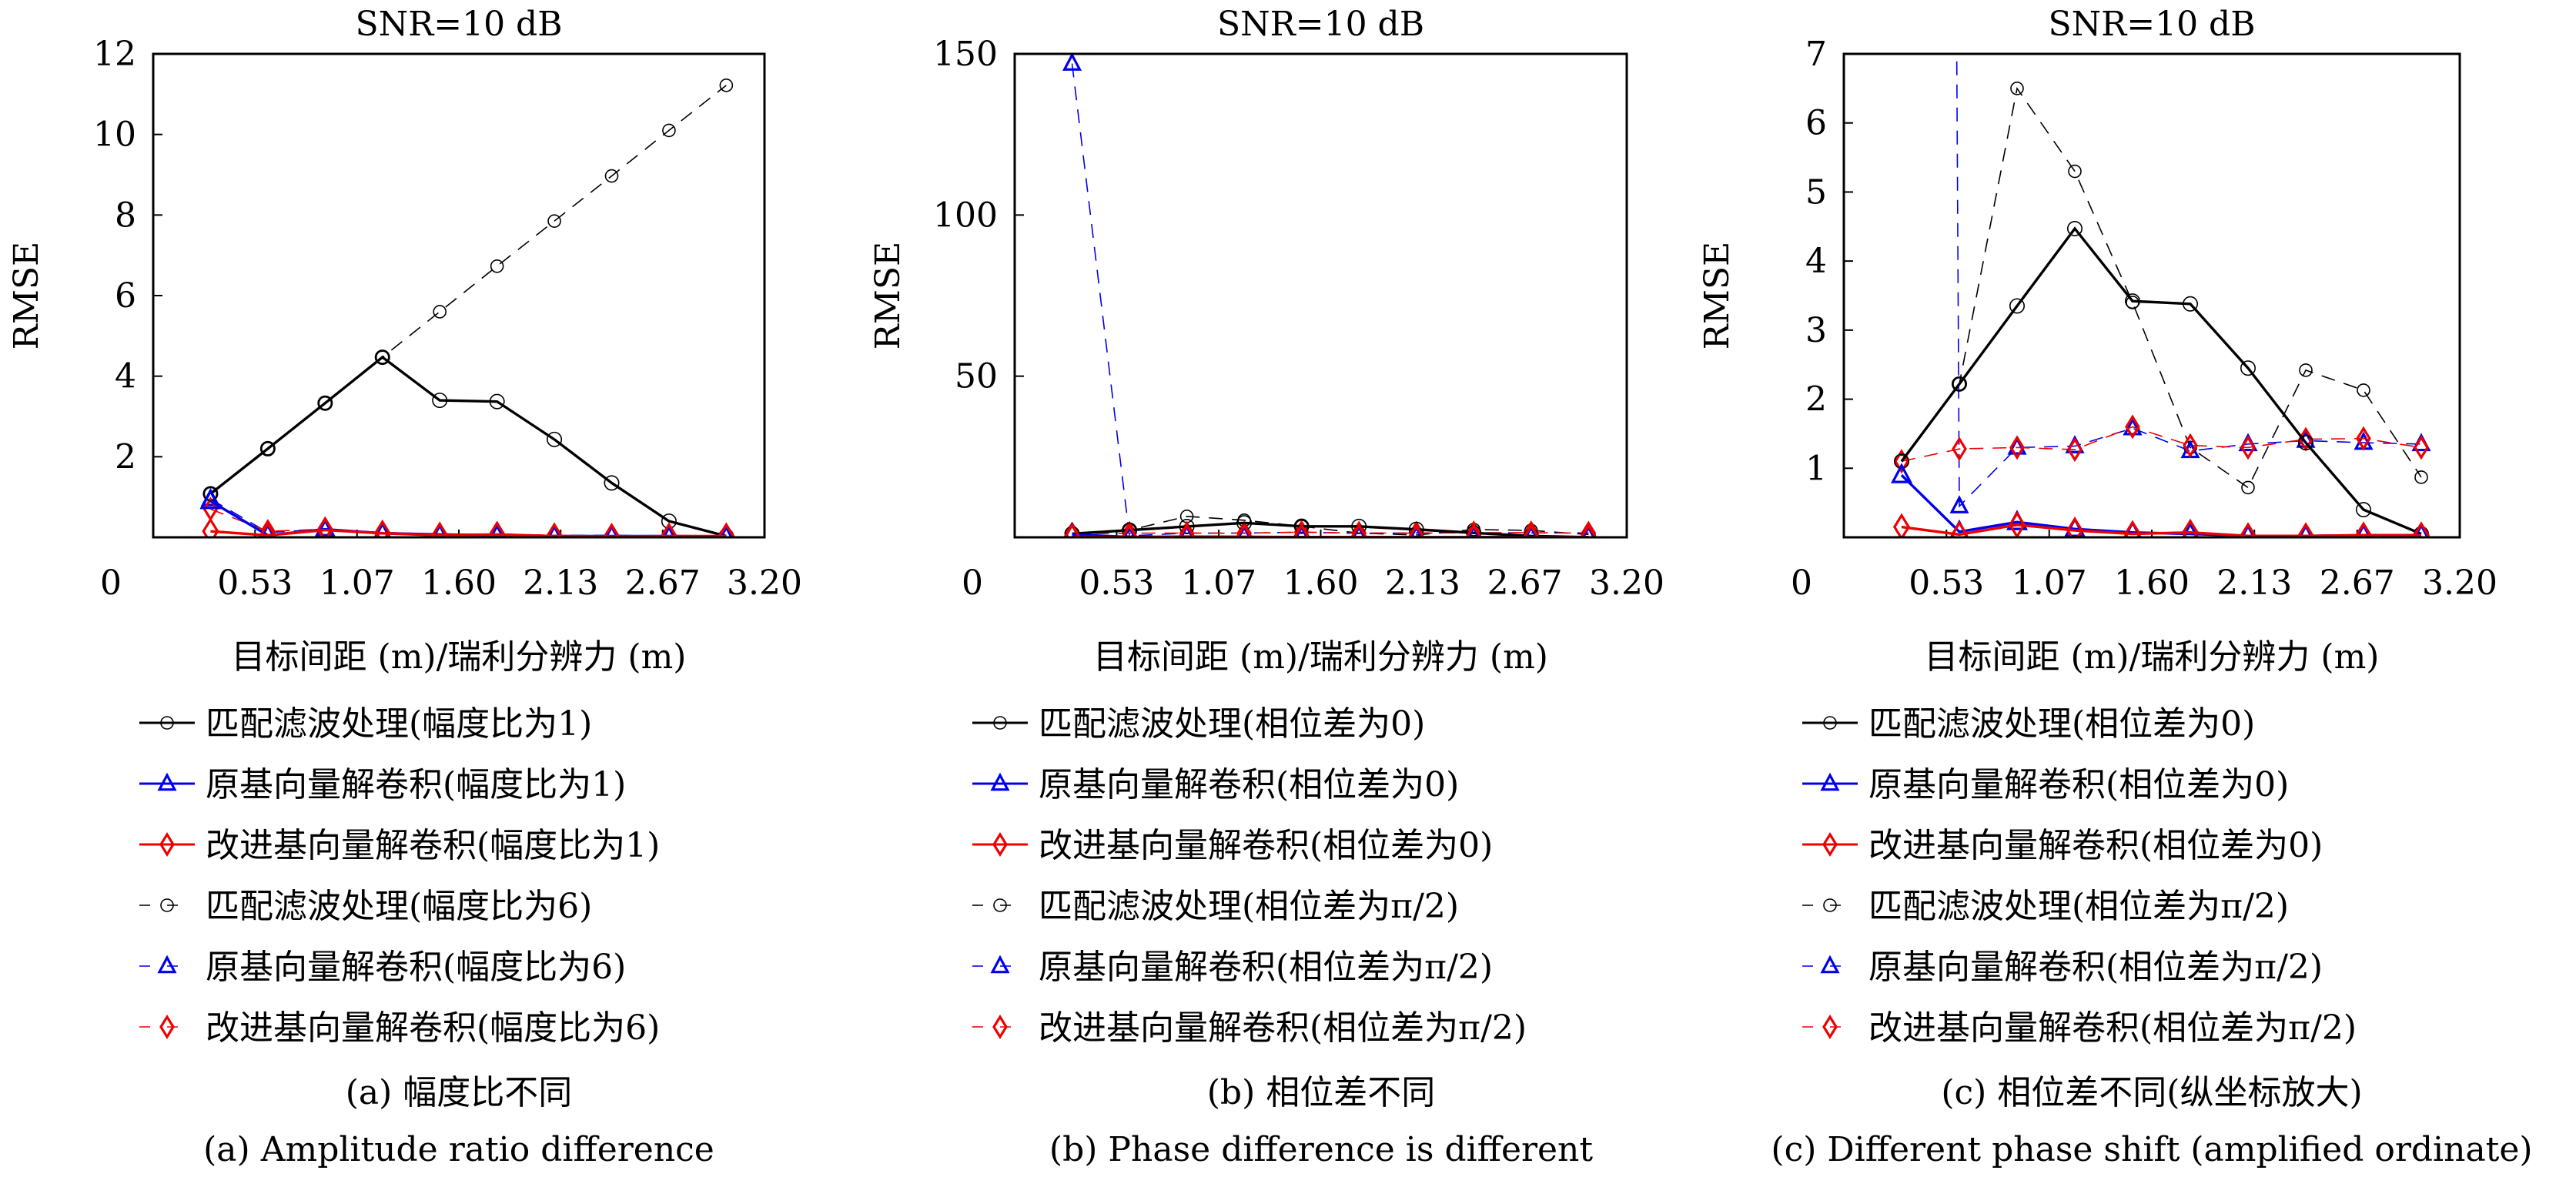 This screenshot has height=1177, width=2576. What do you see at coordinates (2153, 657) in the screenshot?
I see `x-axis-label: 目标间距 (m)/瑞利分辨力 (m)` at bounding box center [2153, 657].